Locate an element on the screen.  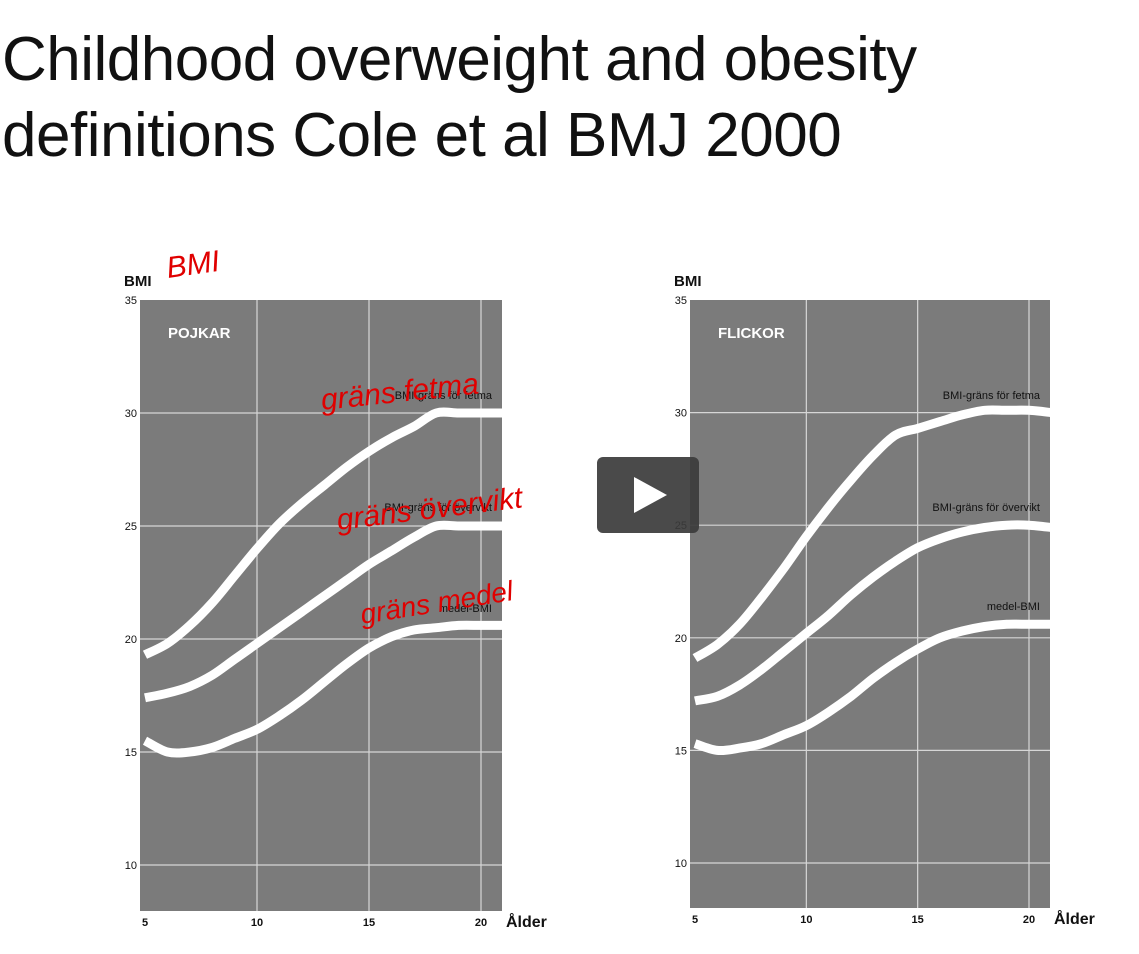
play-button is located at coordinates (648, 495).